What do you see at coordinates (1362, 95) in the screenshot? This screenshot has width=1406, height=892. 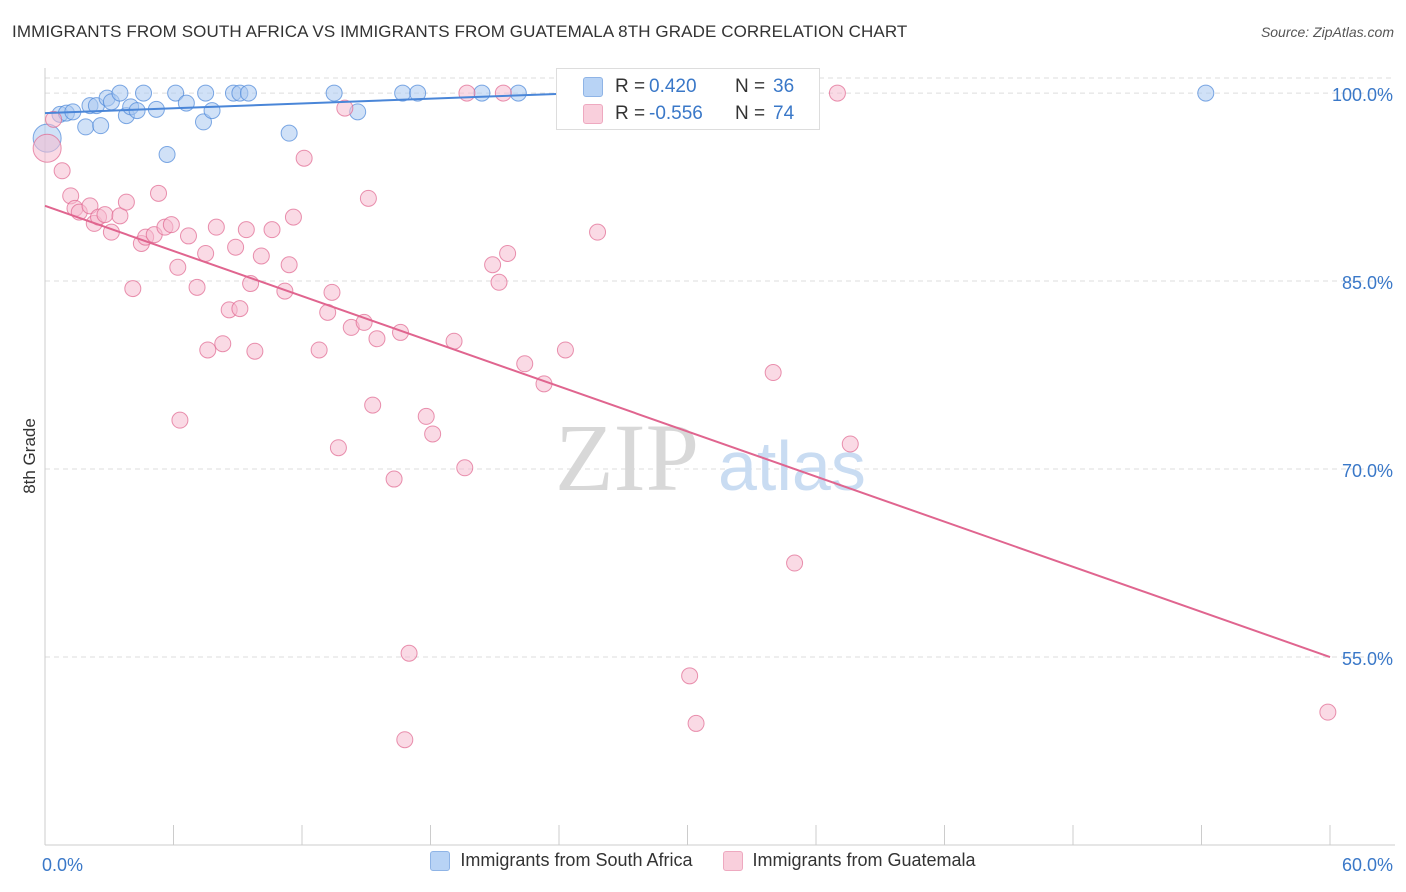 I see `y-tick-label-0: 100.0%` at bounding box center [1362, 95].